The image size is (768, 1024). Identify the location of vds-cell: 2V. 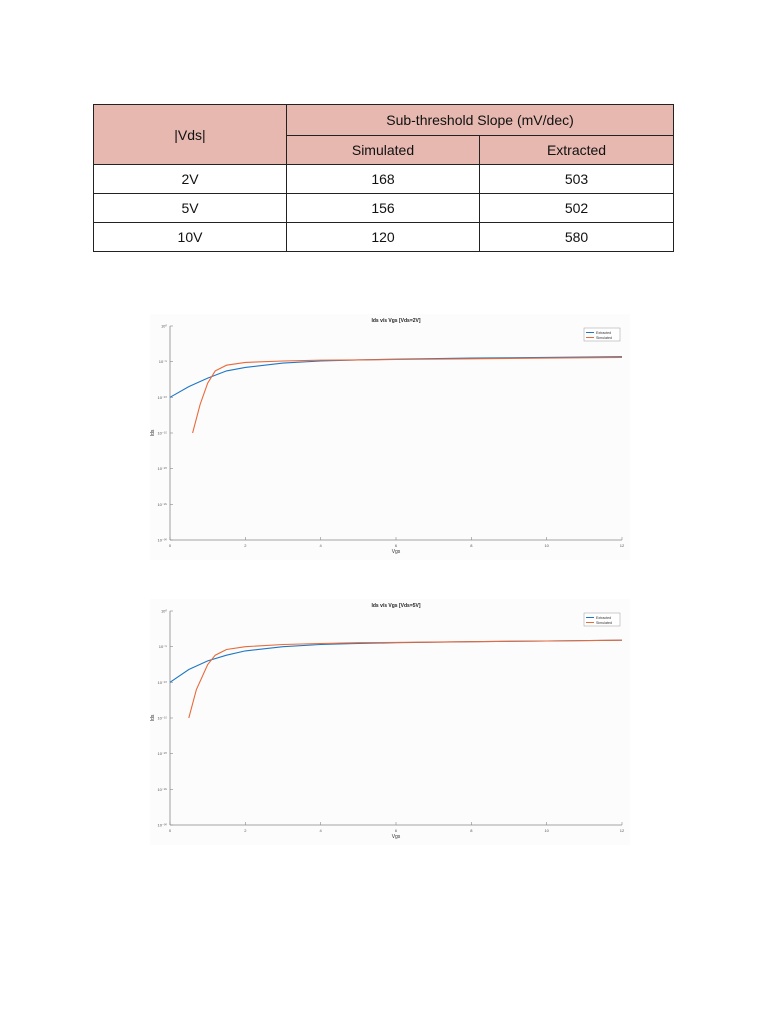
(190, 179).